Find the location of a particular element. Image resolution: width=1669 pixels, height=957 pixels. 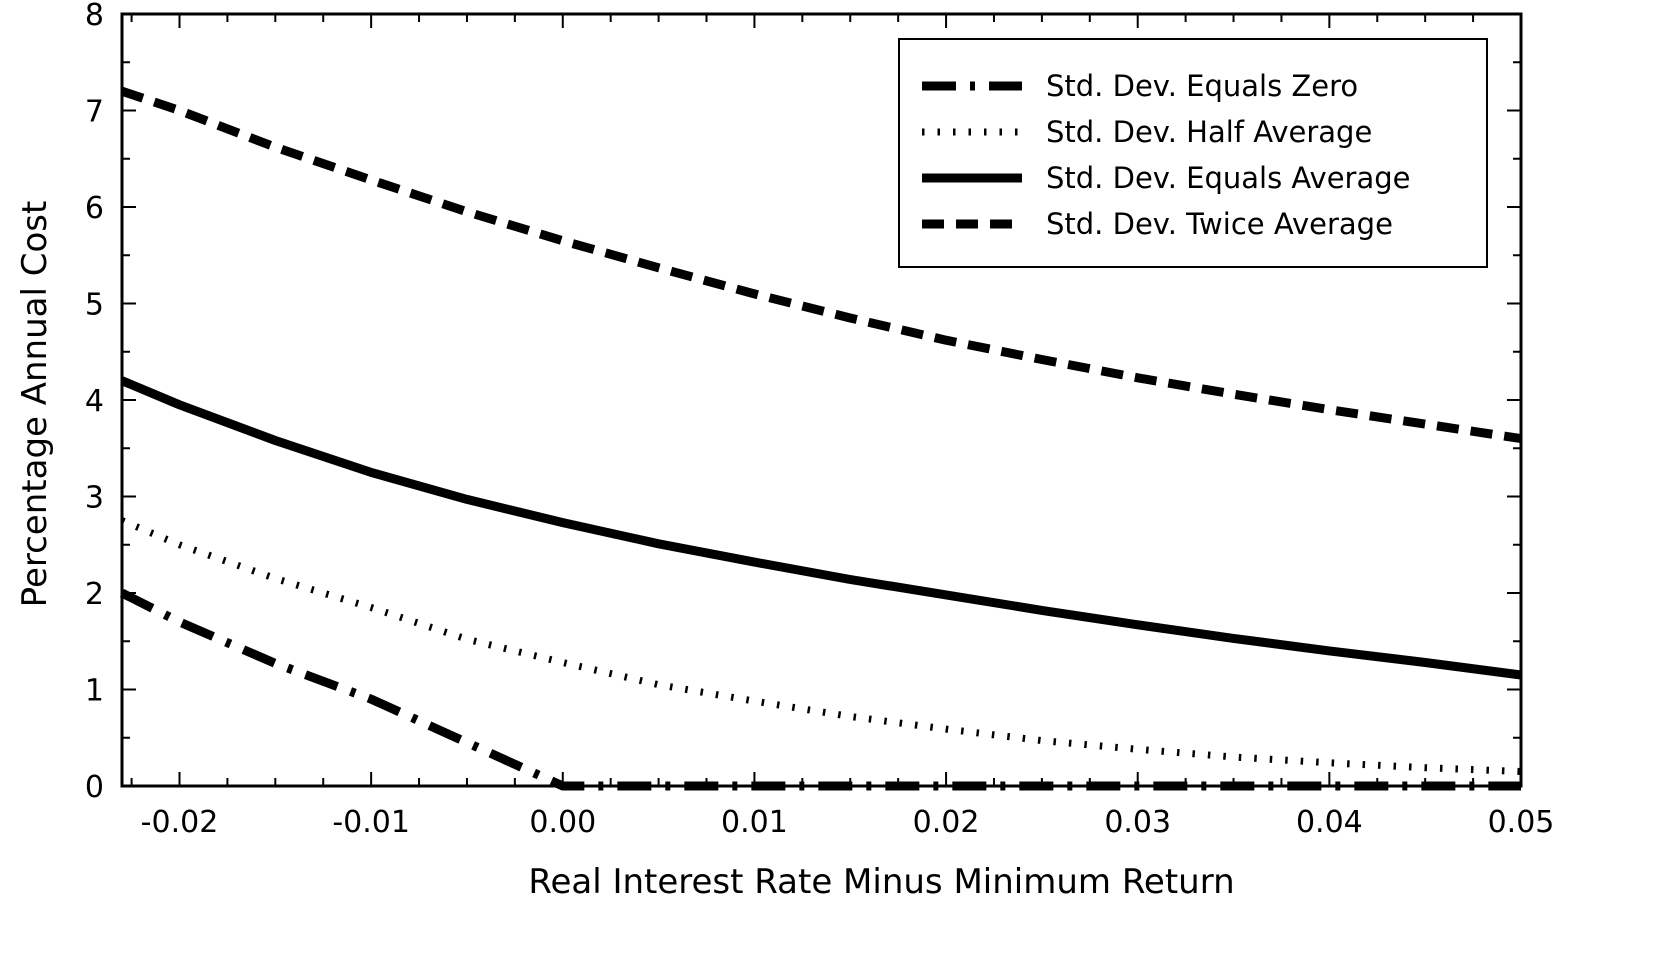

y-tick-label: 5 is located at coordinates (94, 305).